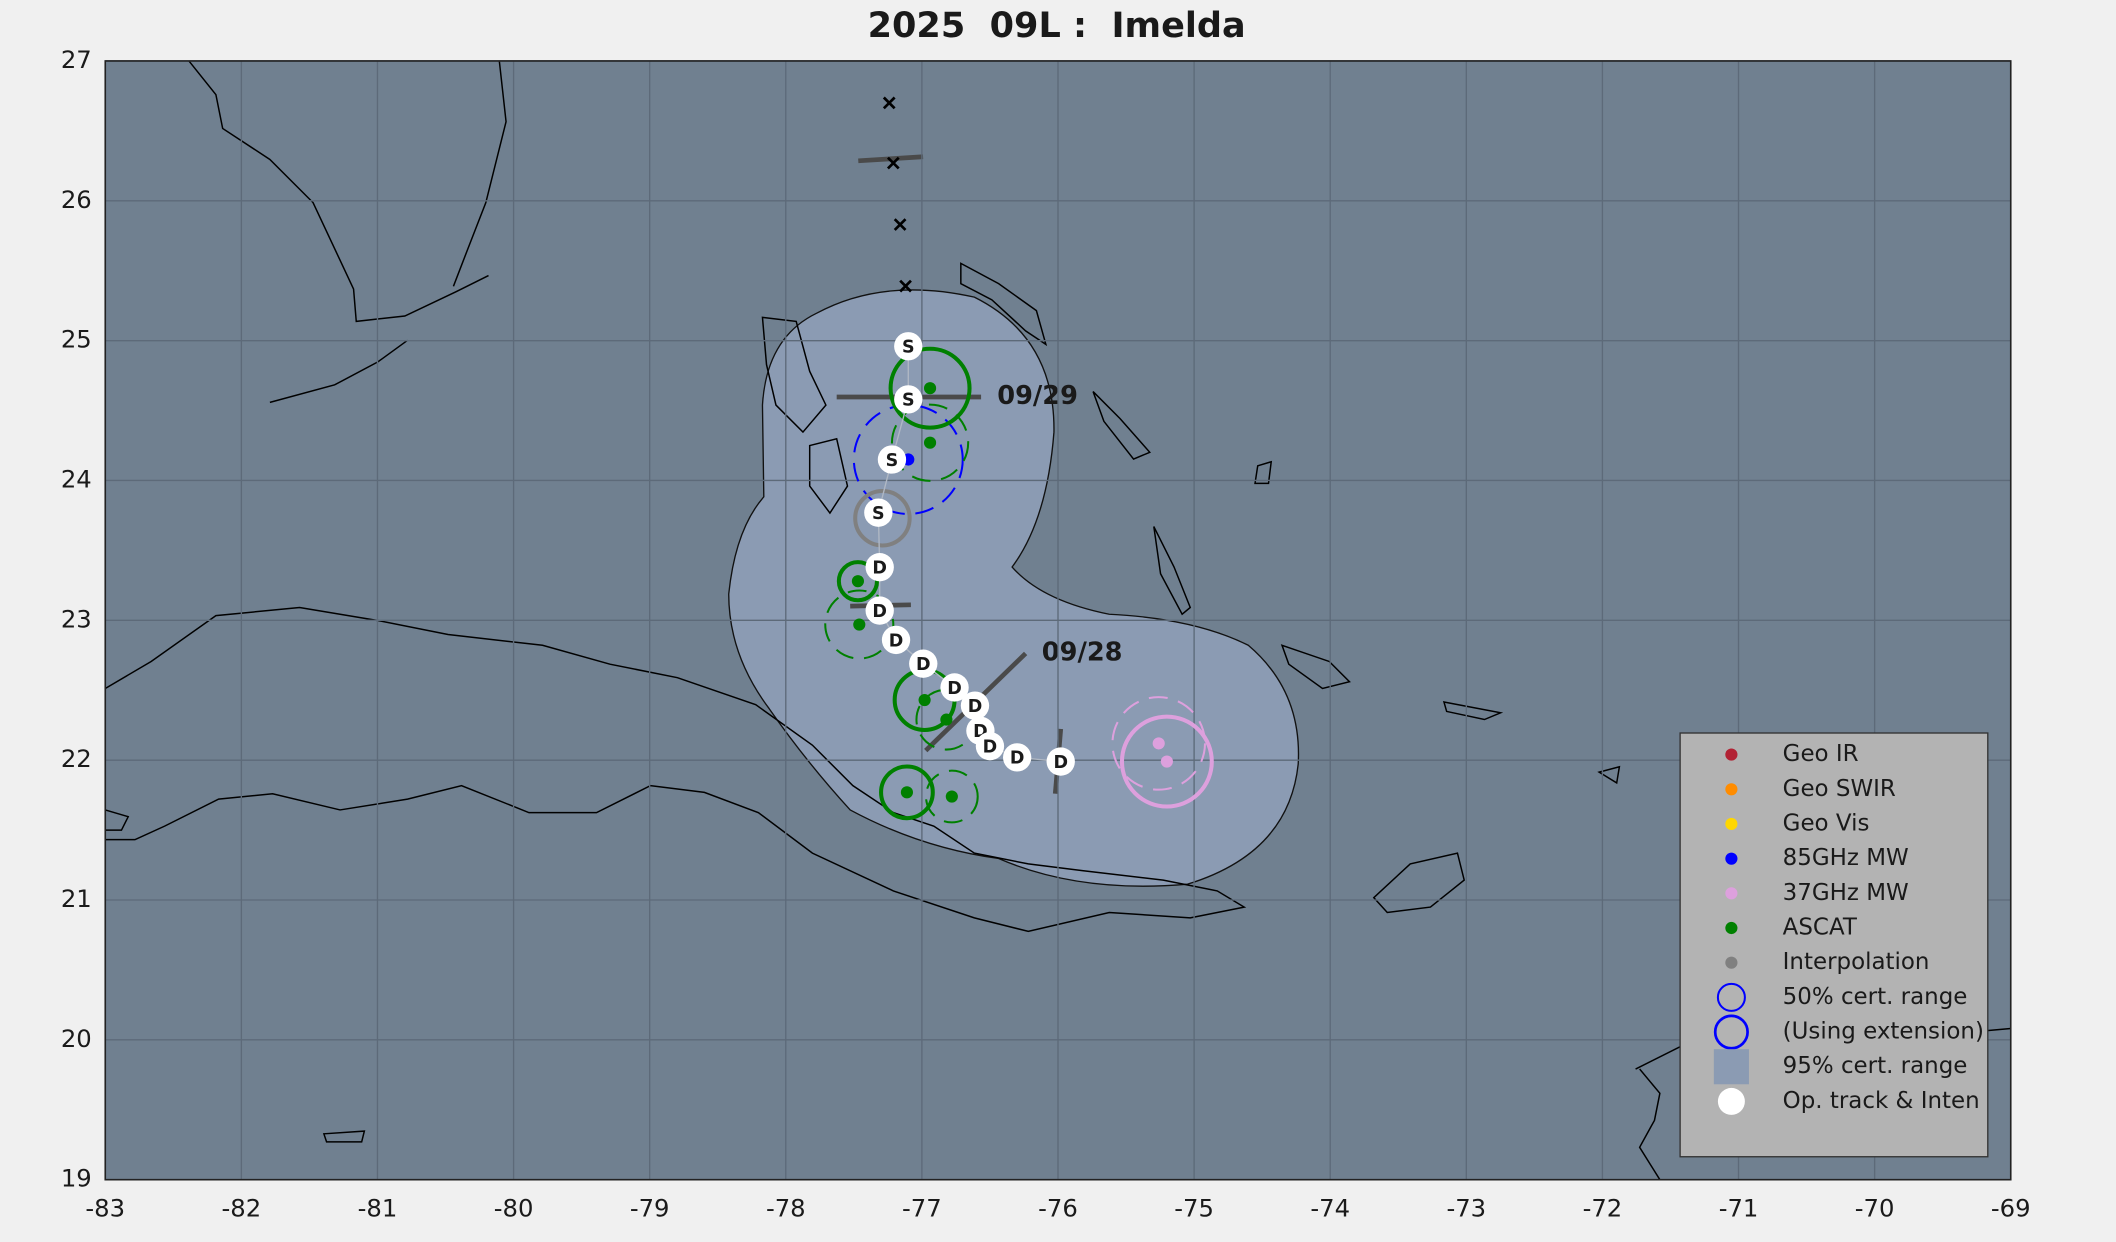  Describe the element at coordinates (76, 478) in the screenshot. I see `y-tick-label: 24` at that location.